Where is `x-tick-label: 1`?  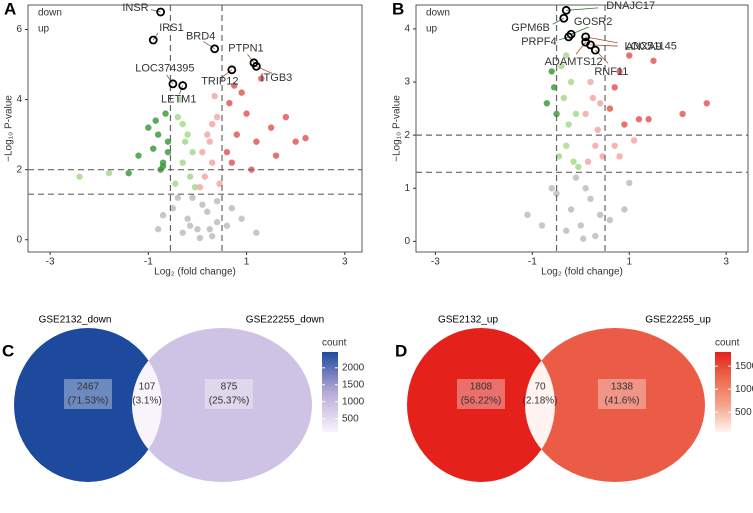 x-tick-label: 1 is located at coordinates (247, 262).